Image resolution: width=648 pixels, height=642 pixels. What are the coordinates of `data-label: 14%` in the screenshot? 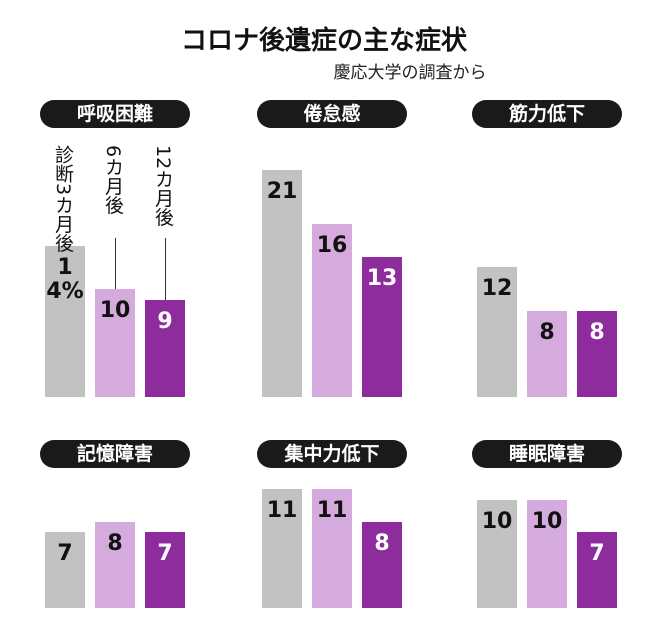 It's located at (65, 279).